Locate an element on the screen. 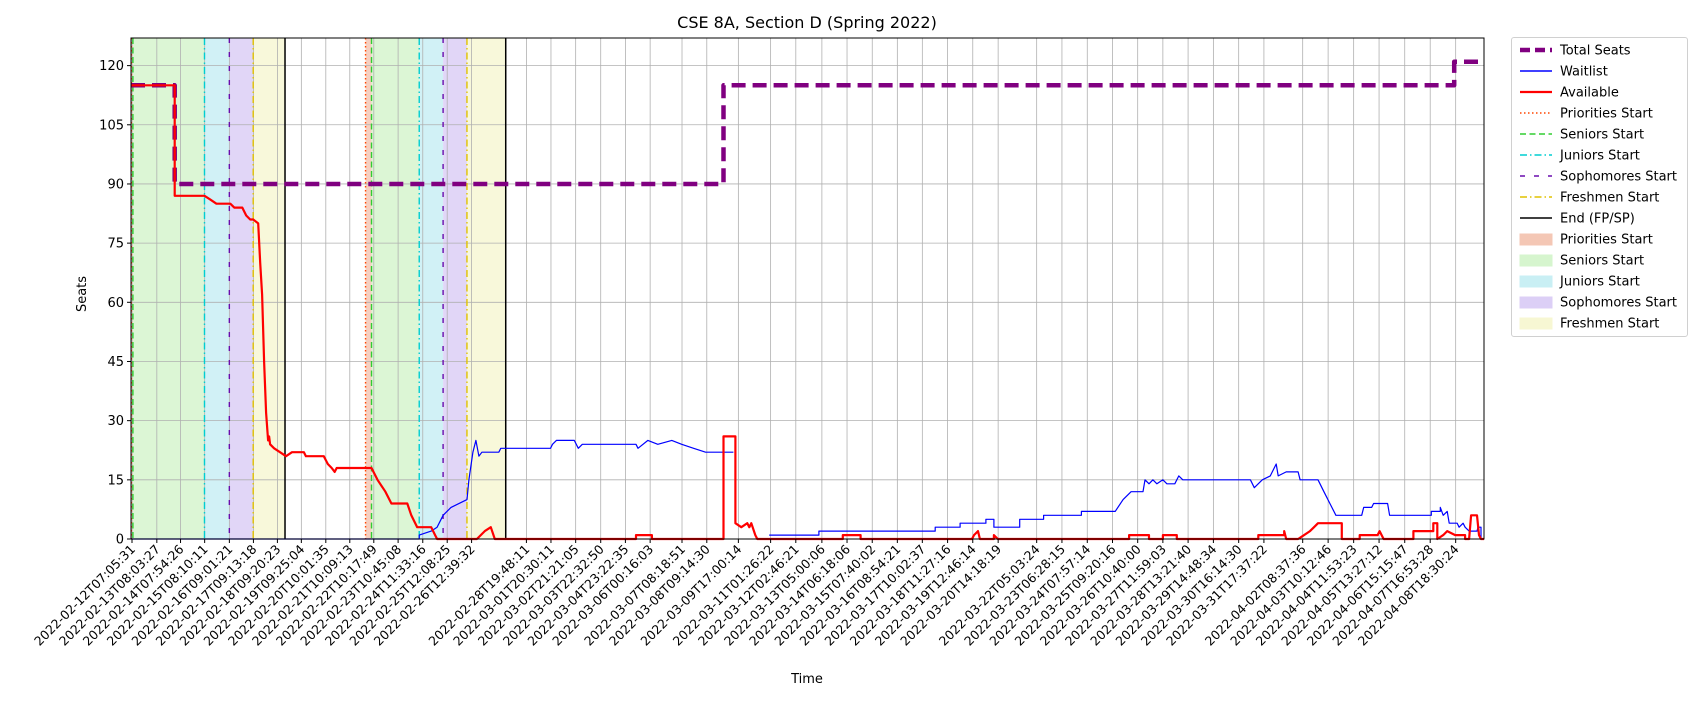 The height and width of the screenshot is (704, 1700). legend-entry: Available is located at coordinates (1569, 93).